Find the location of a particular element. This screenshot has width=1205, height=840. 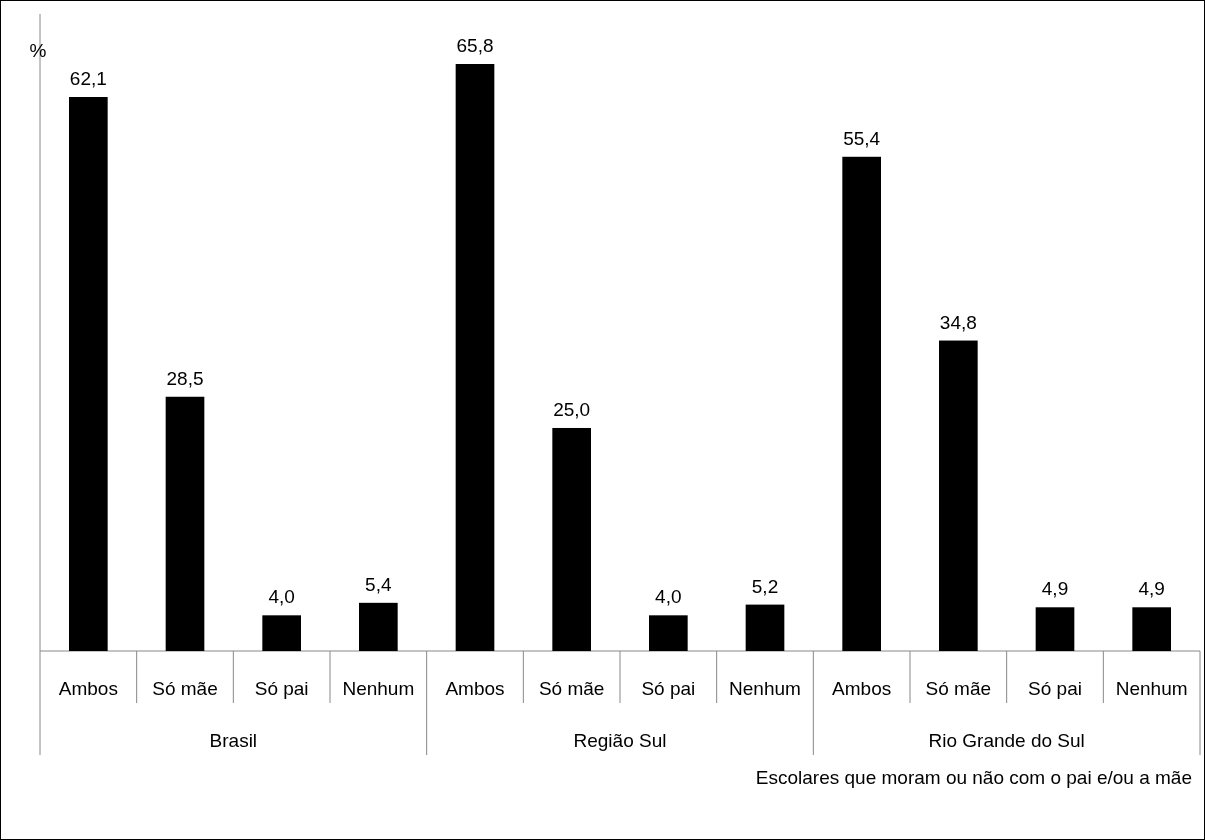

data-label: 65,8 is located at coordinates (475, 45).